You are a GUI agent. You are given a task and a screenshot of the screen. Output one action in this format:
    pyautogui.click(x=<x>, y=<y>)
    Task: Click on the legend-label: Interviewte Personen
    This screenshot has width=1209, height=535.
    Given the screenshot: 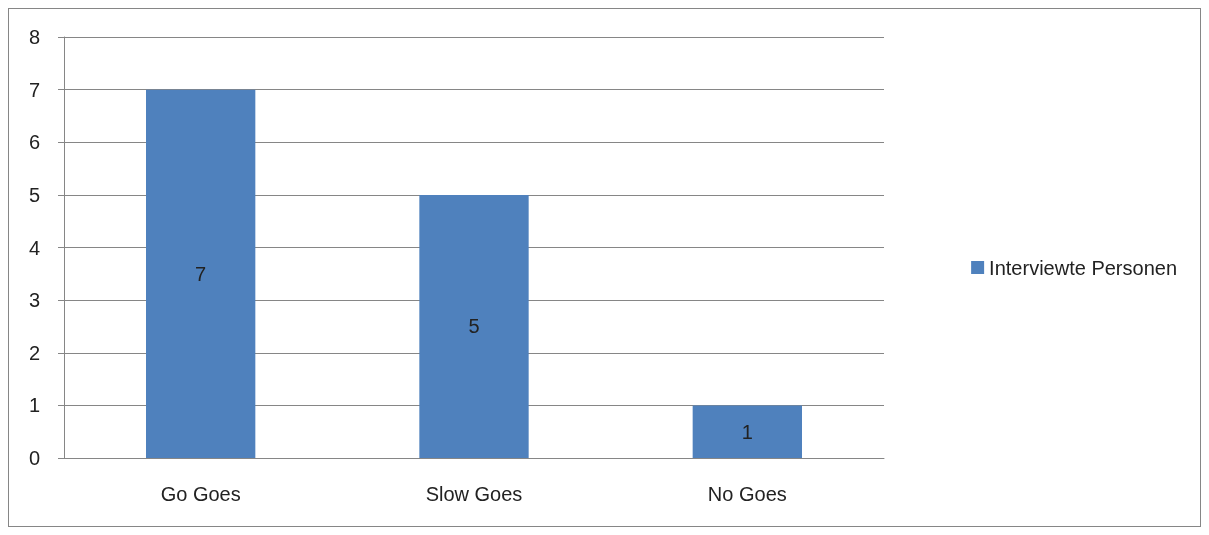 What is the action you would take?
    pyautogui.click(x=1083, y=267)
    